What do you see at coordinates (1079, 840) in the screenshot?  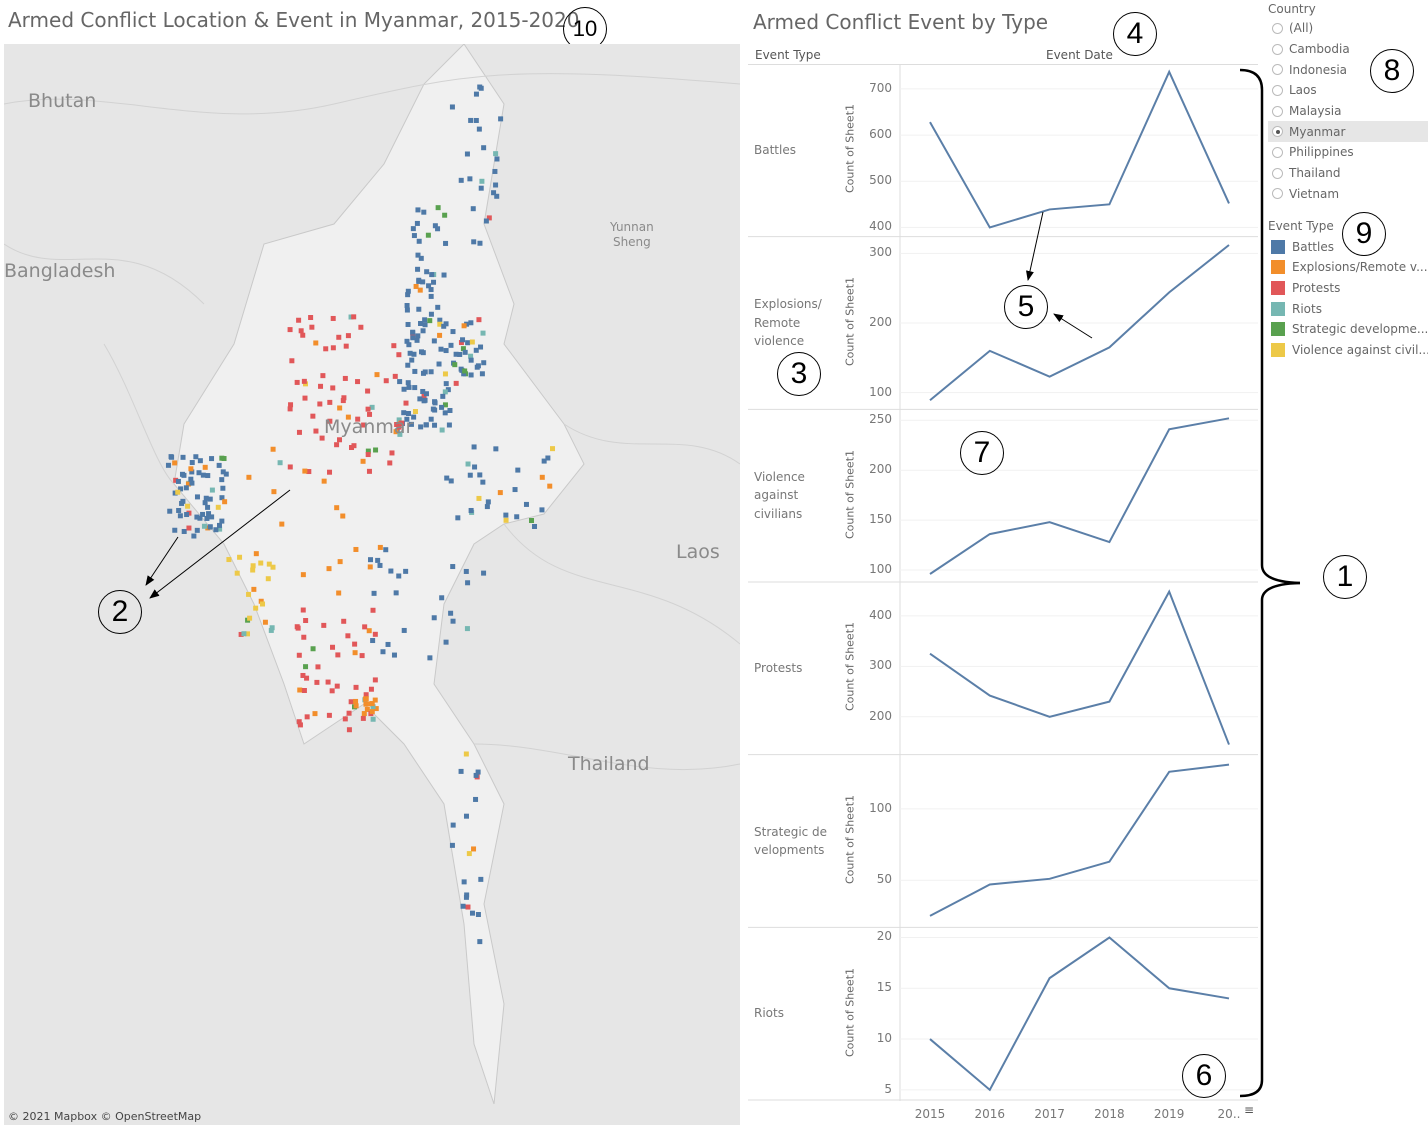 I see `line-strategic-developments` at bounding box center [1079, 840].